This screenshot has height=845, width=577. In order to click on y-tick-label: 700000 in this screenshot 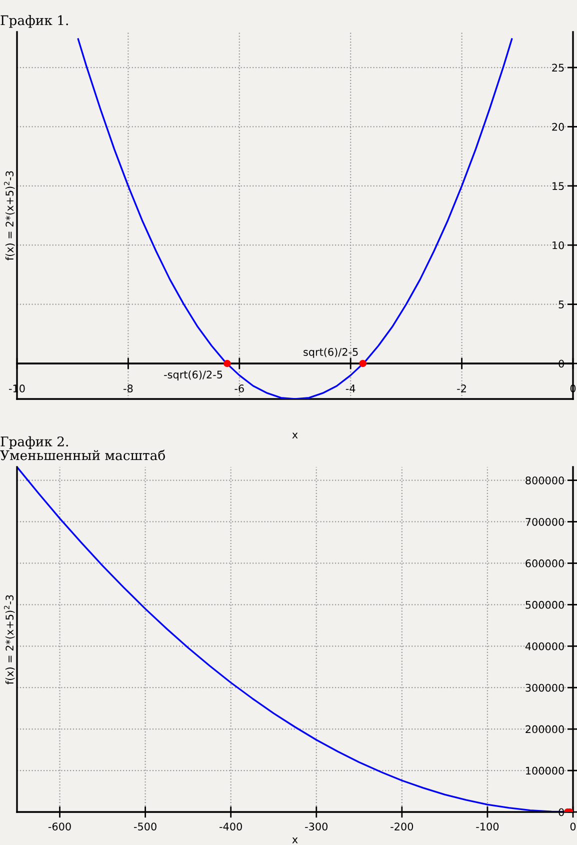, I will do `click(545, 522)`.